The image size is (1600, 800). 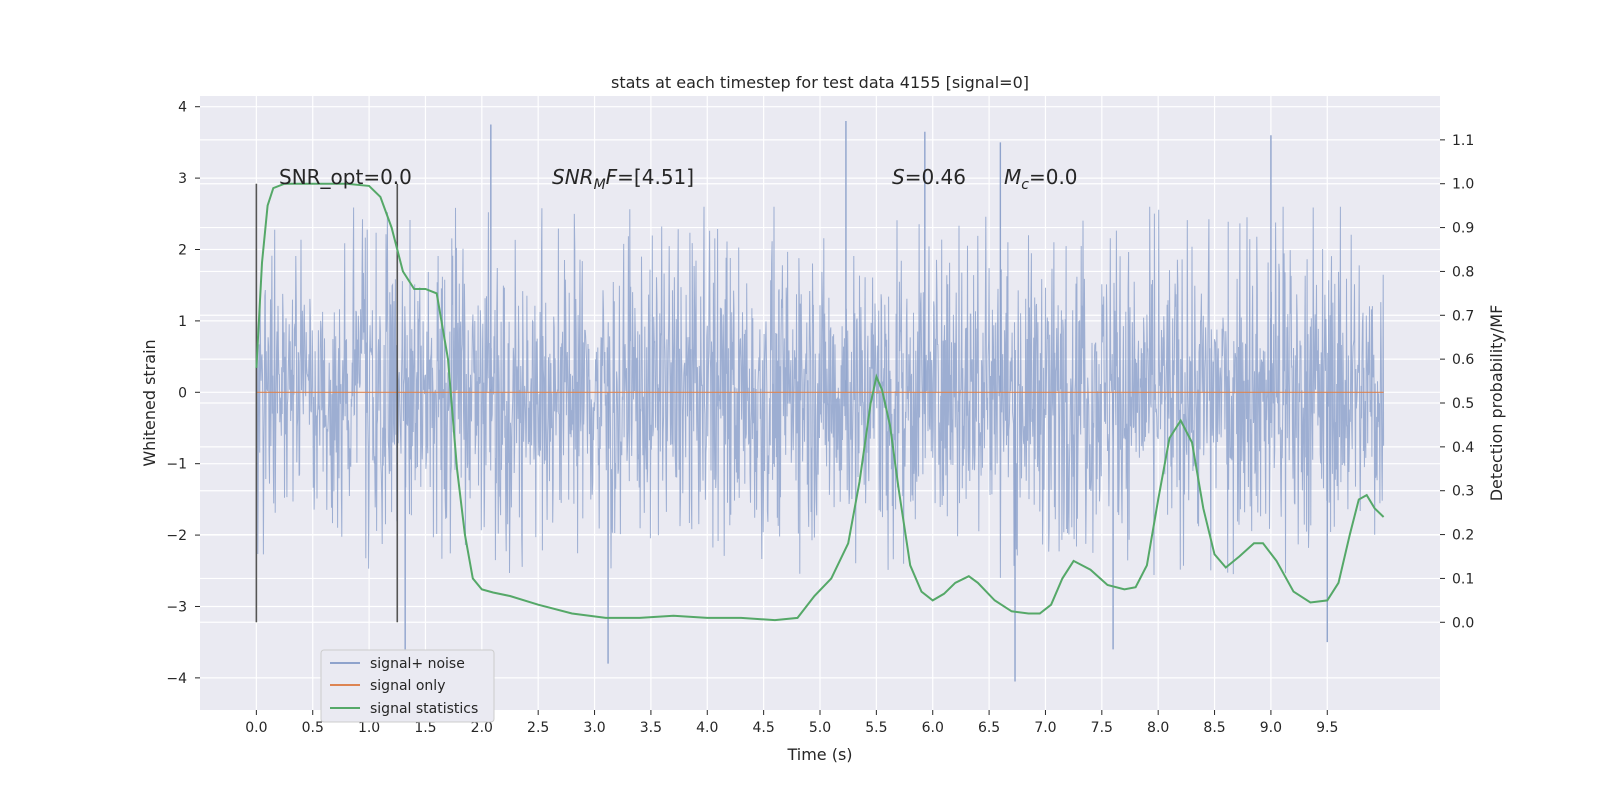 I want to click on legend-box, so click(x=407, y=686).